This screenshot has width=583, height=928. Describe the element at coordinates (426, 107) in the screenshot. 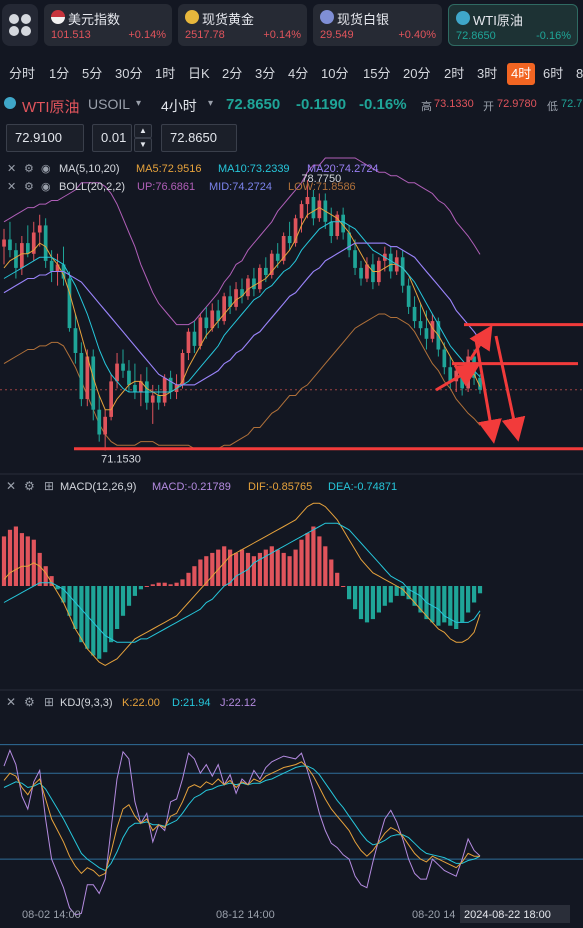

I see `high-label: 高` at that location.